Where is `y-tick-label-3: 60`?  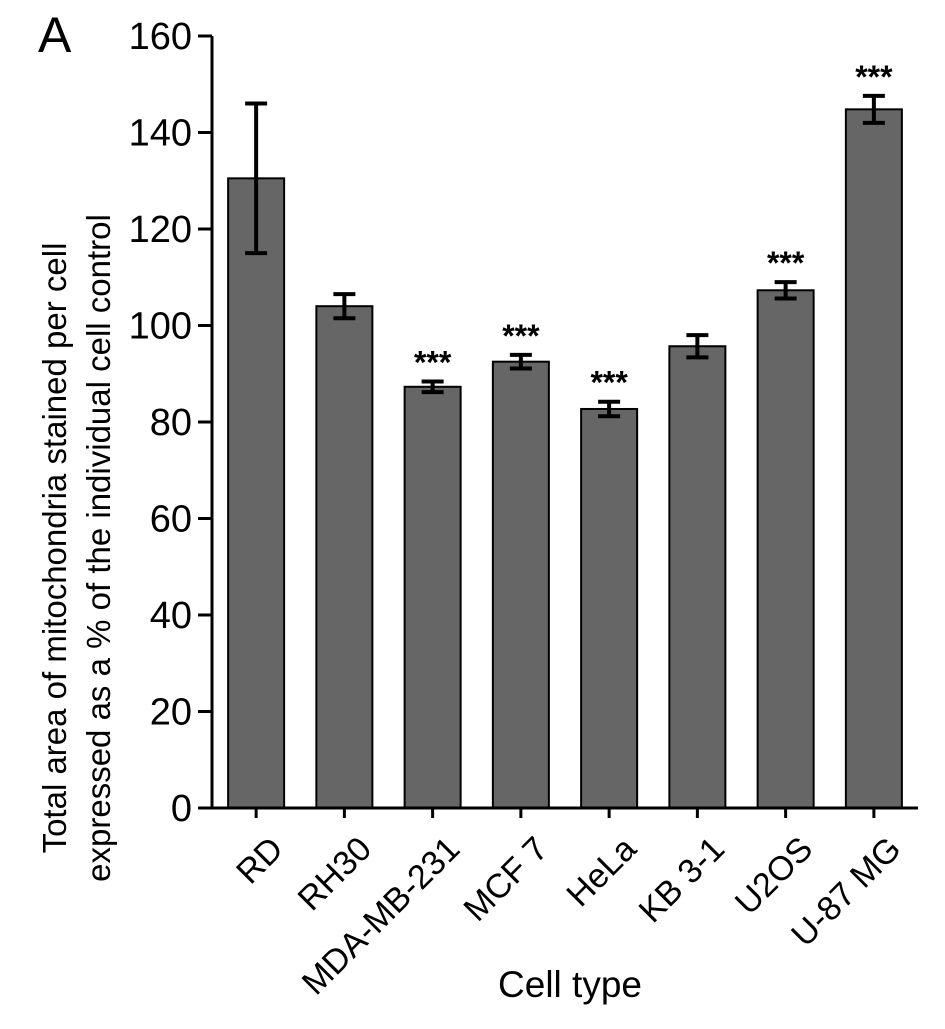 y-tick-label-3: 60 is located at coordinates (171, 520).